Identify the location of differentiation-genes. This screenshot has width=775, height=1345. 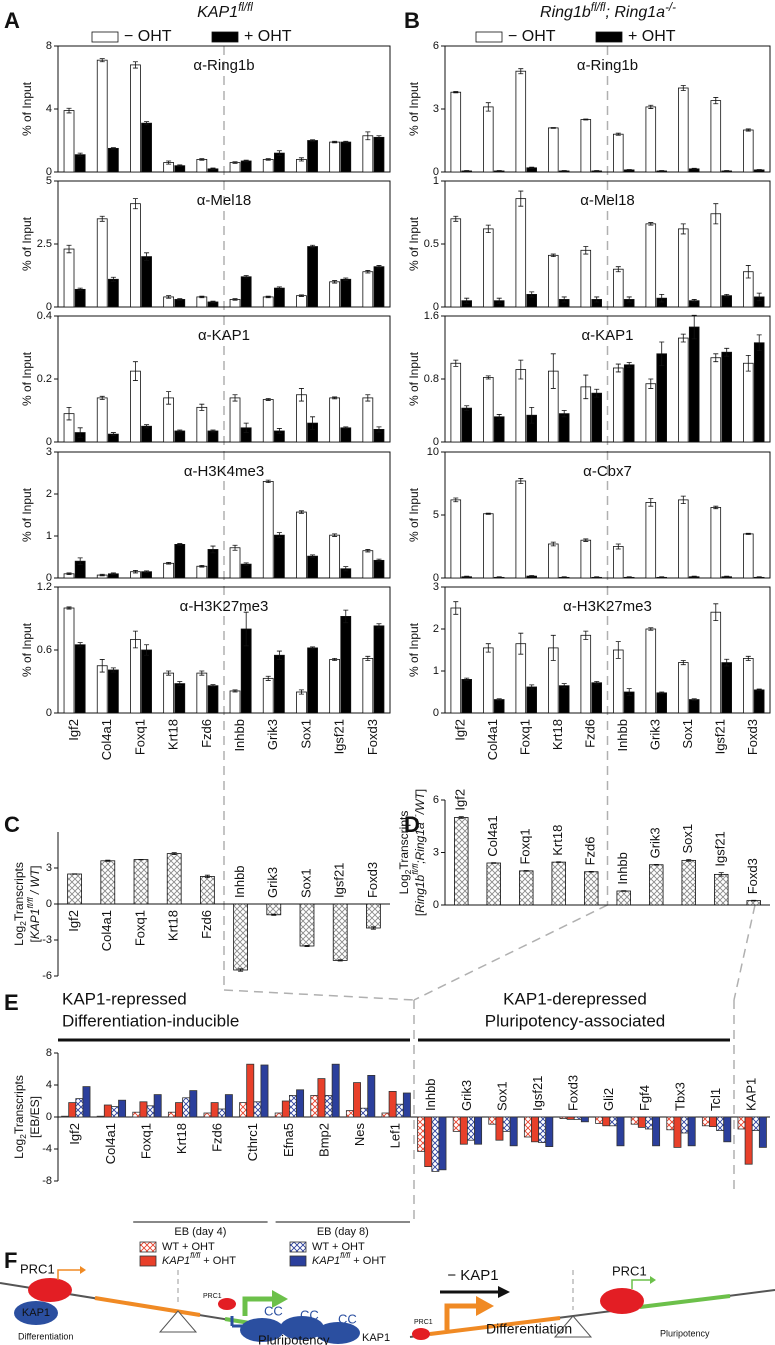
(495, 1326).